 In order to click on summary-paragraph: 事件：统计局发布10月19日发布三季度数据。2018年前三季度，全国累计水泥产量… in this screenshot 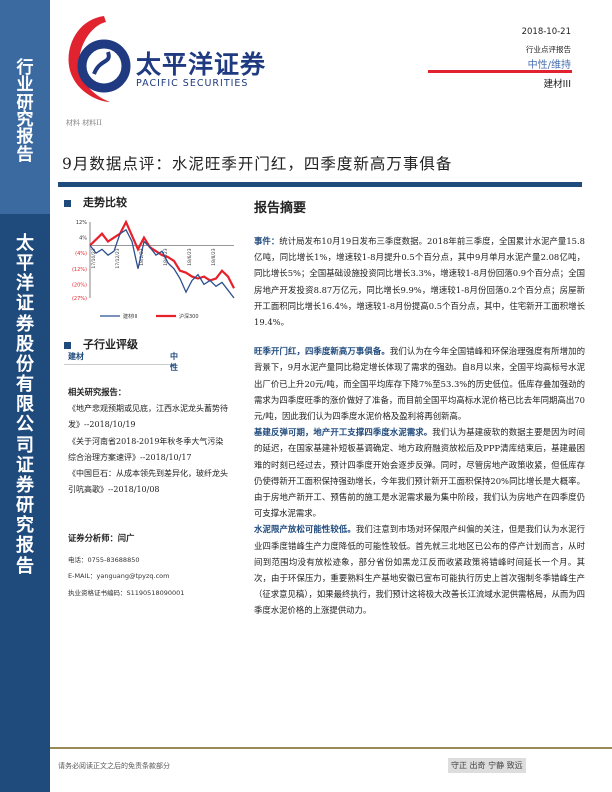, I will do `click(419, 281)`.